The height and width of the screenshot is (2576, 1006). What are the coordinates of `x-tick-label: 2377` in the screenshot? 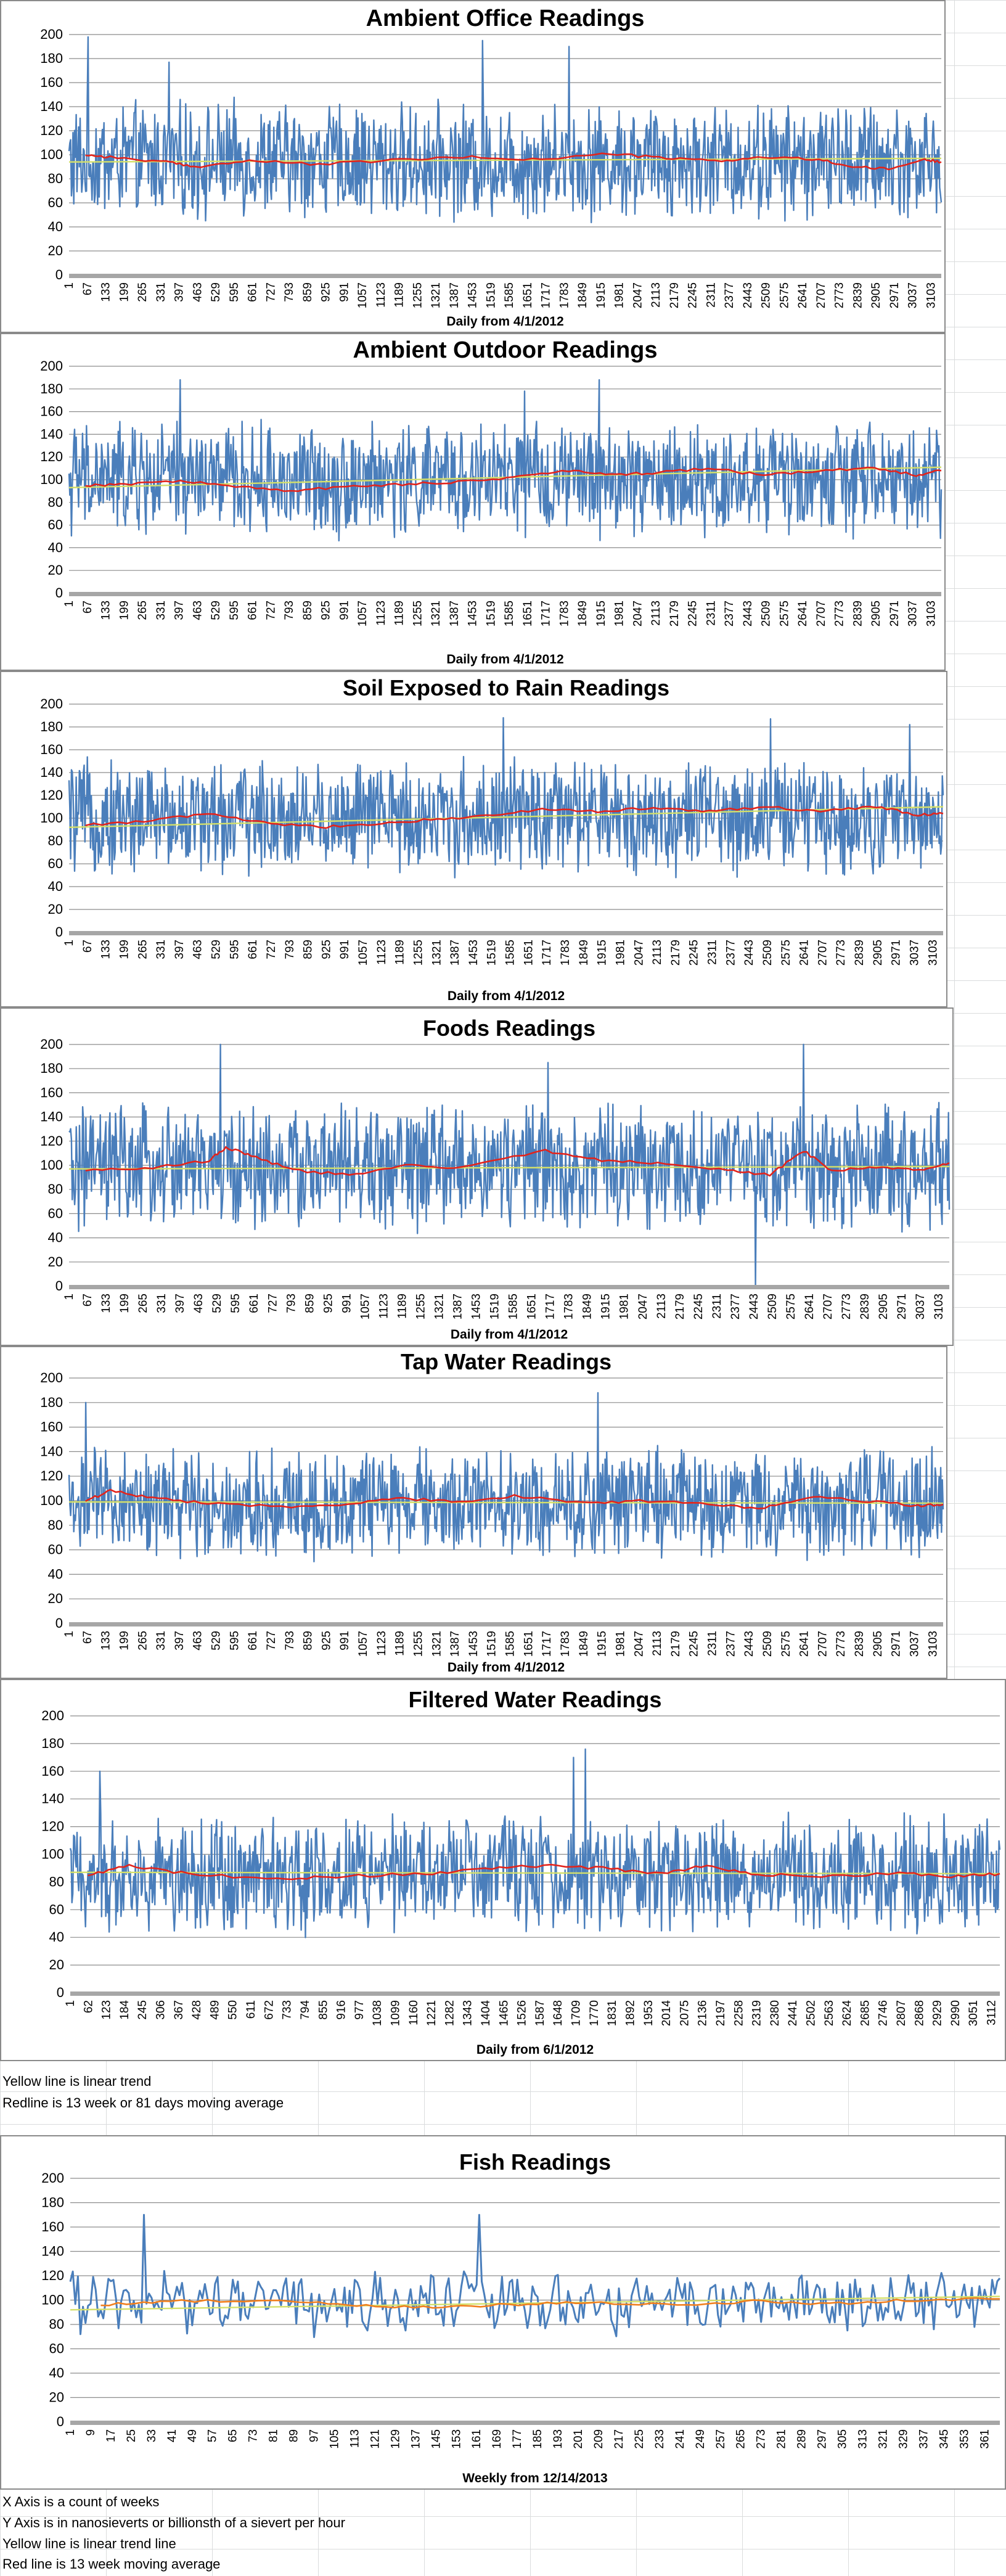 It's located at (735, 1306).